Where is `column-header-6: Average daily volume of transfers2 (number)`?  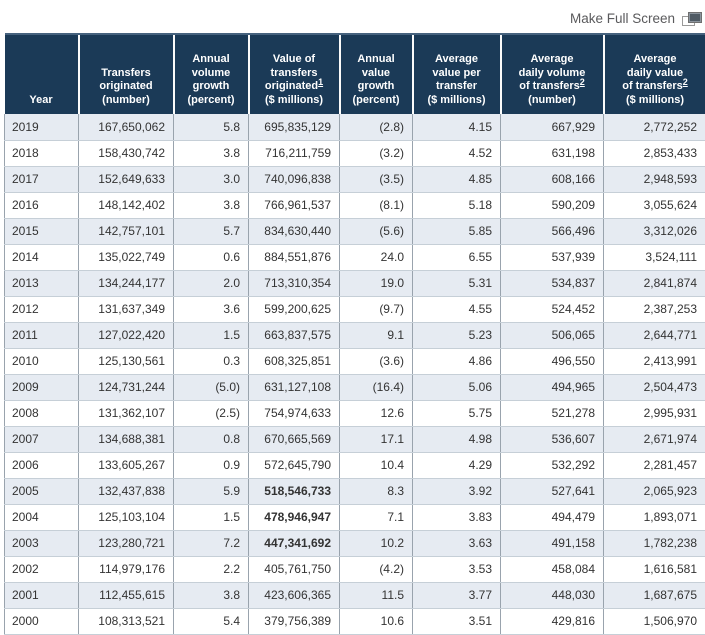 column-header-6: Average daily volume of transfers2 (number) is located at coordinates (551, 73).